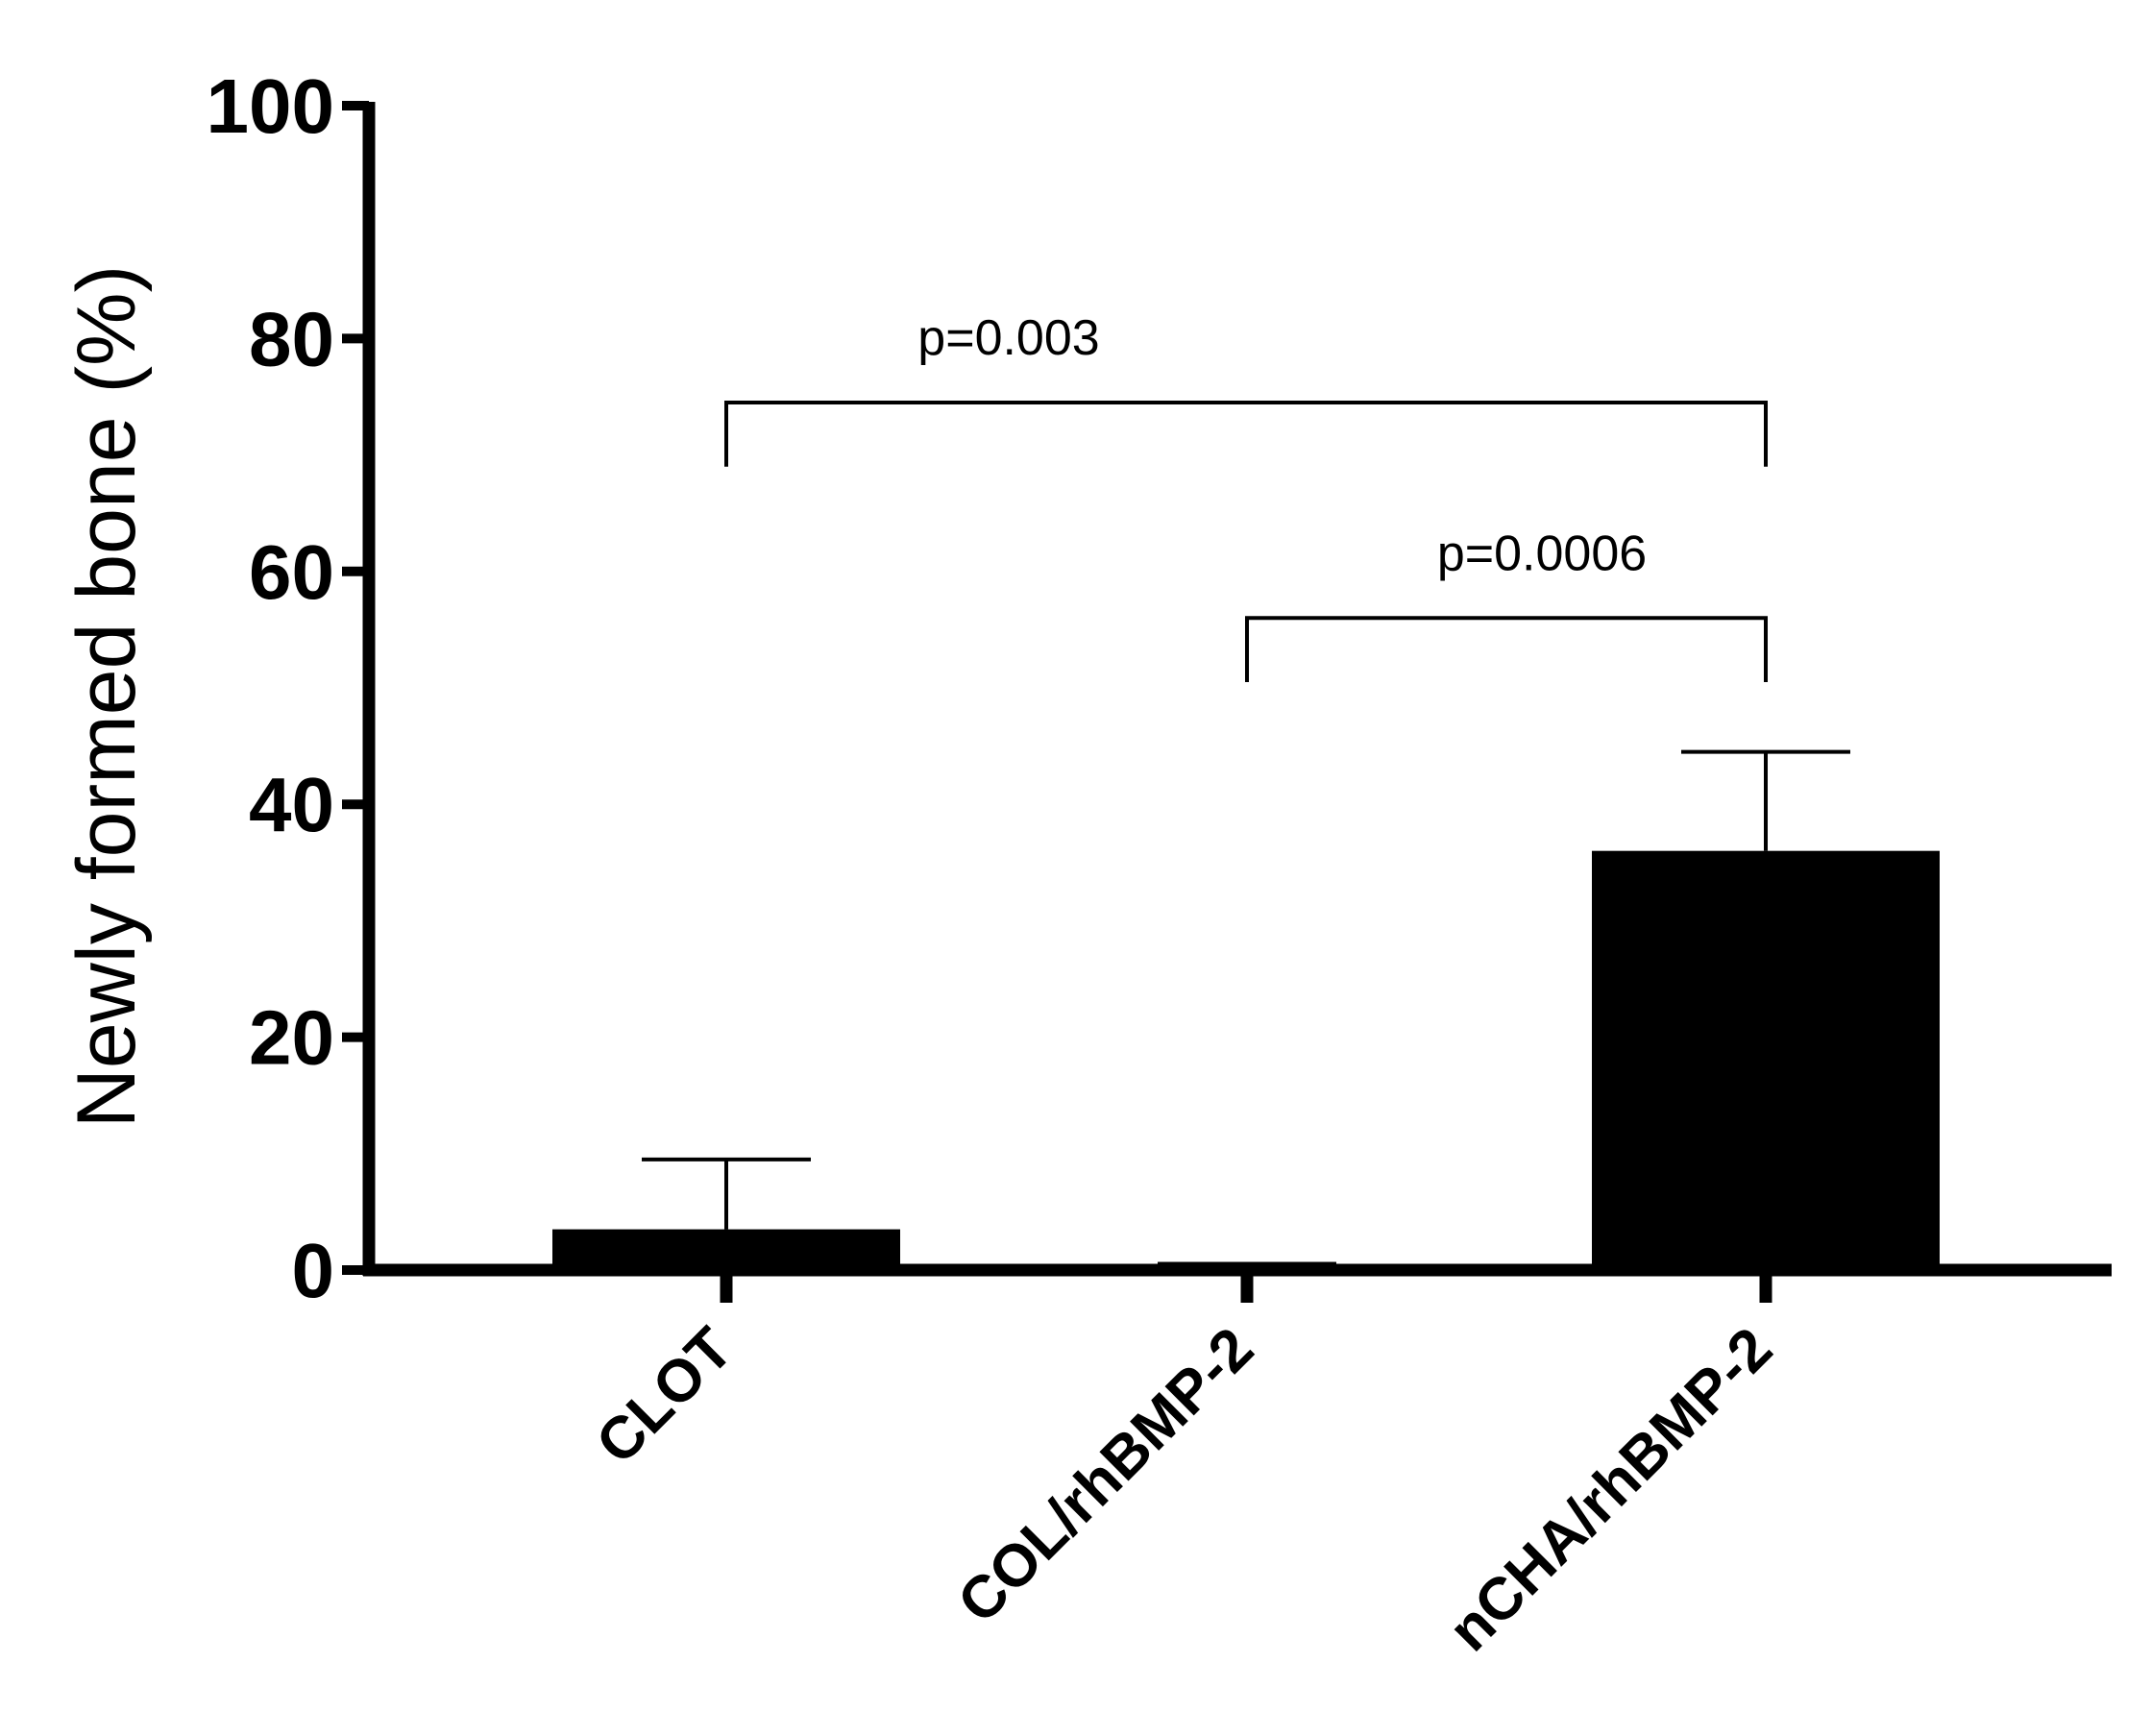  What do you see at coordinates (313, 1270) in the screenshot?
I see `y-tick-label-0: 0` at bounding box center [313, 1270].